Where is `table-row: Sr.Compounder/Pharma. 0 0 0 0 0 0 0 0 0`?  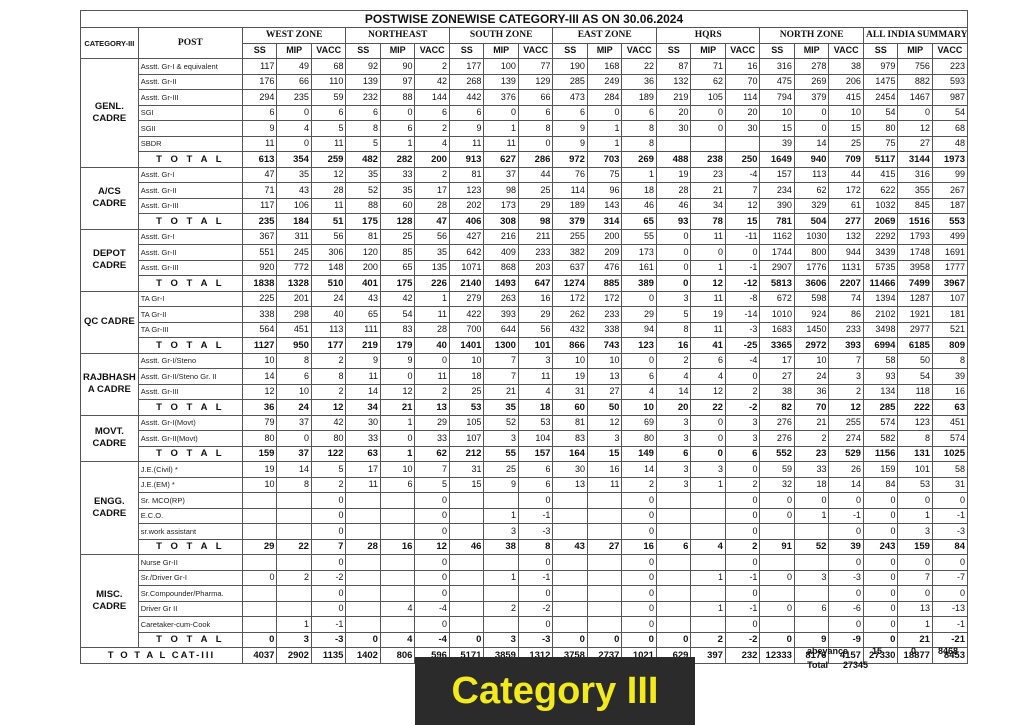 table-row: Sr.Compounder/Pharma. 0 0 0 0 0 0 0 0 0 is located at coordinates (525, 593).